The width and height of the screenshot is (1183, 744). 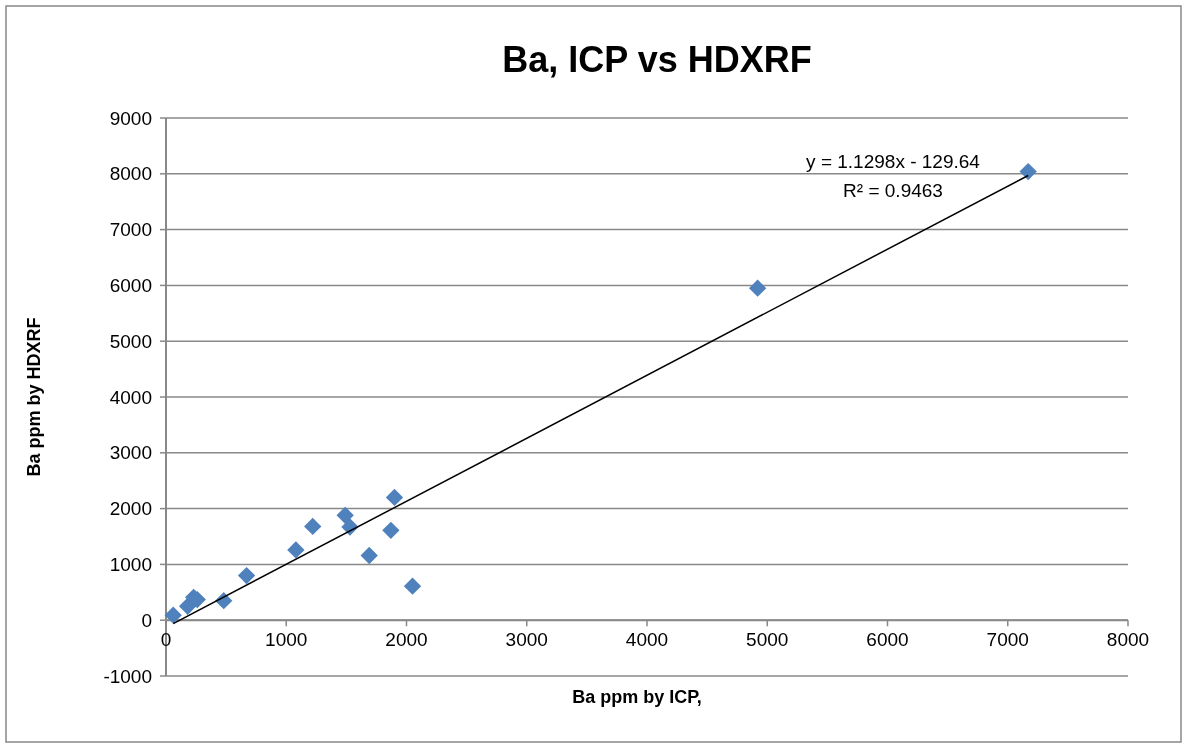 What do you see at coordinates (767, 640) in the screenshot?
I see `x-tick-label: 5000` at bounding box center [767, 640].